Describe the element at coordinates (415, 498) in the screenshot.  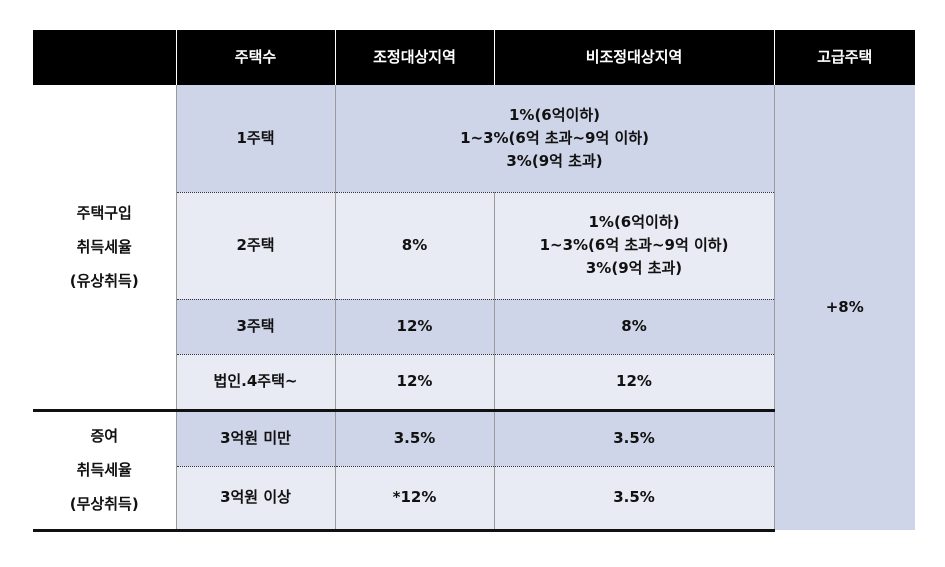
I see `adjusted-rate-cell: *12%` at that location.